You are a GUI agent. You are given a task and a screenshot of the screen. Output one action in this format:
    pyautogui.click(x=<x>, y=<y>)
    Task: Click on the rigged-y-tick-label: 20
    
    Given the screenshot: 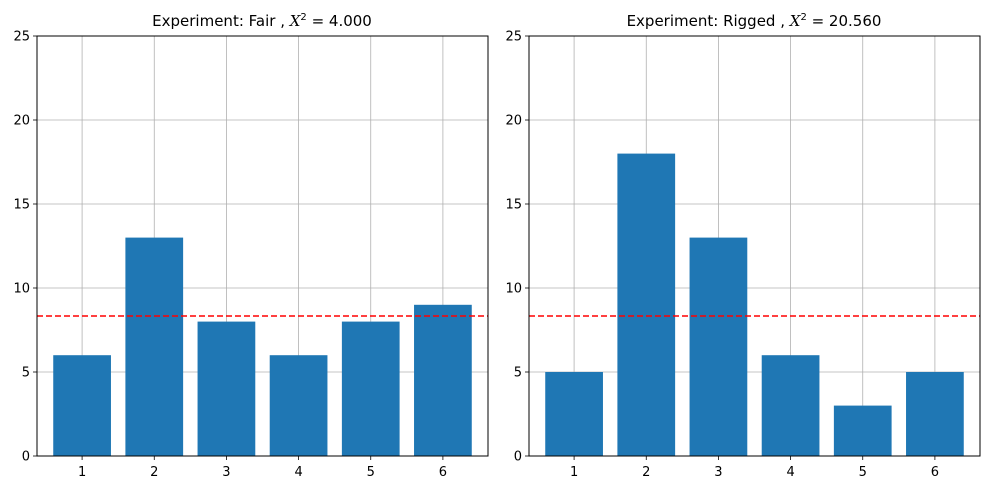 What is the action you would take?
    pyautogui.click(x=513, y=121)
    